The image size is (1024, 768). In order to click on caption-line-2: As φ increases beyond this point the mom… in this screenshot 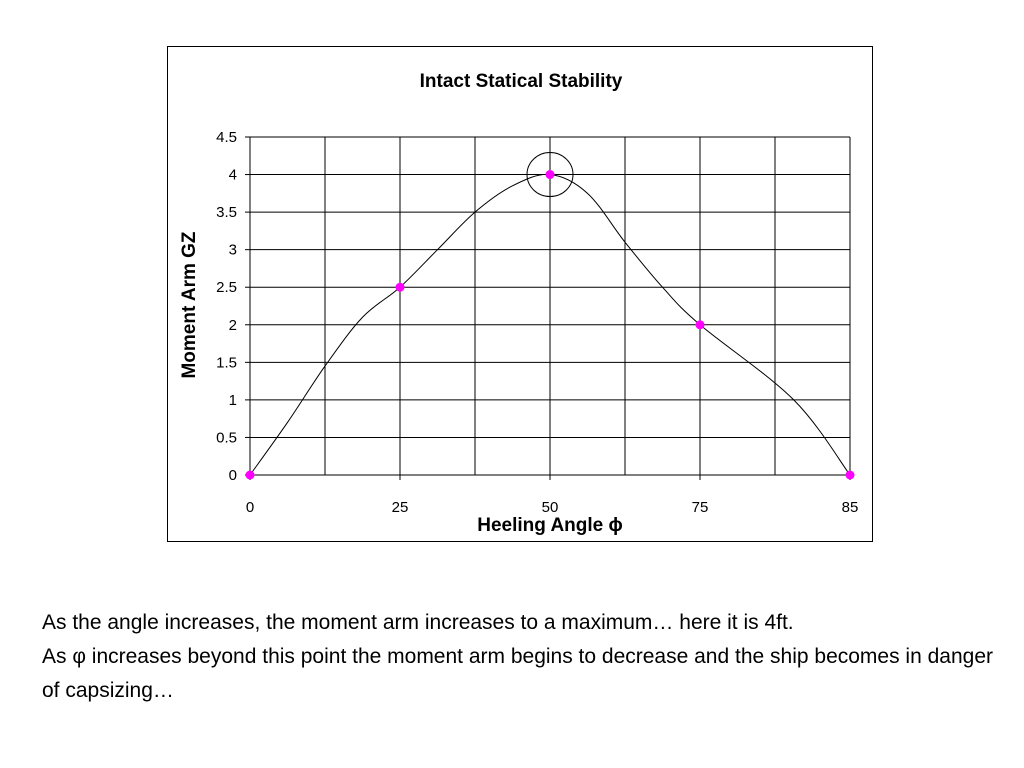, I will do `click(517, 673)`.